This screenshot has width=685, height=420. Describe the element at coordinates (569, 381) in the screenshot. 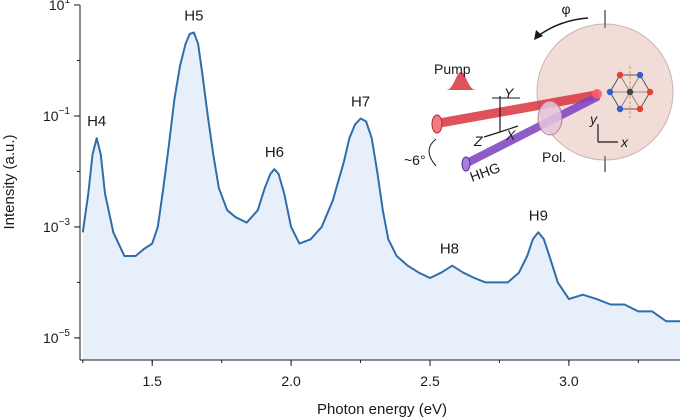

I see `x-tick-label: 3.0` at that location.